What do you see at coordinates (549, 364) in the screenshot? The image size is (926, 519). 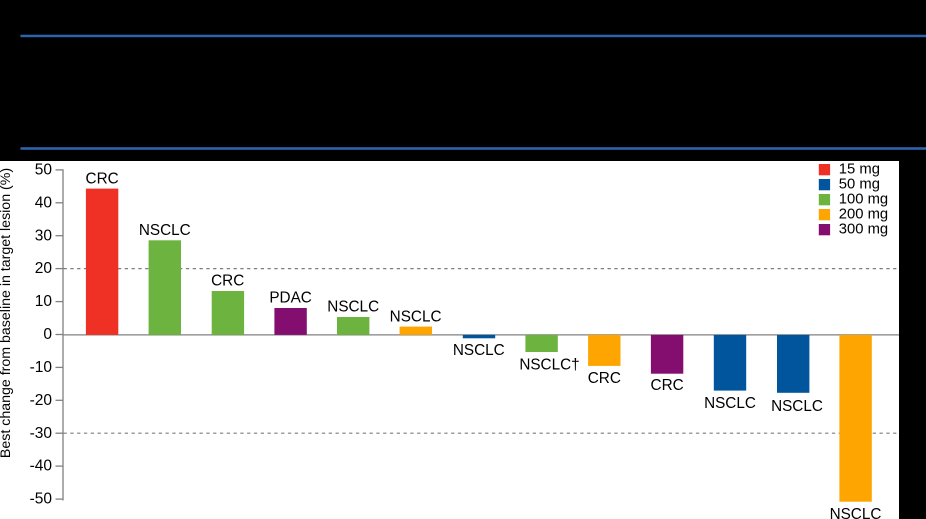 I see `svg-text: NSCLC†` at bounding box center [549, 364].